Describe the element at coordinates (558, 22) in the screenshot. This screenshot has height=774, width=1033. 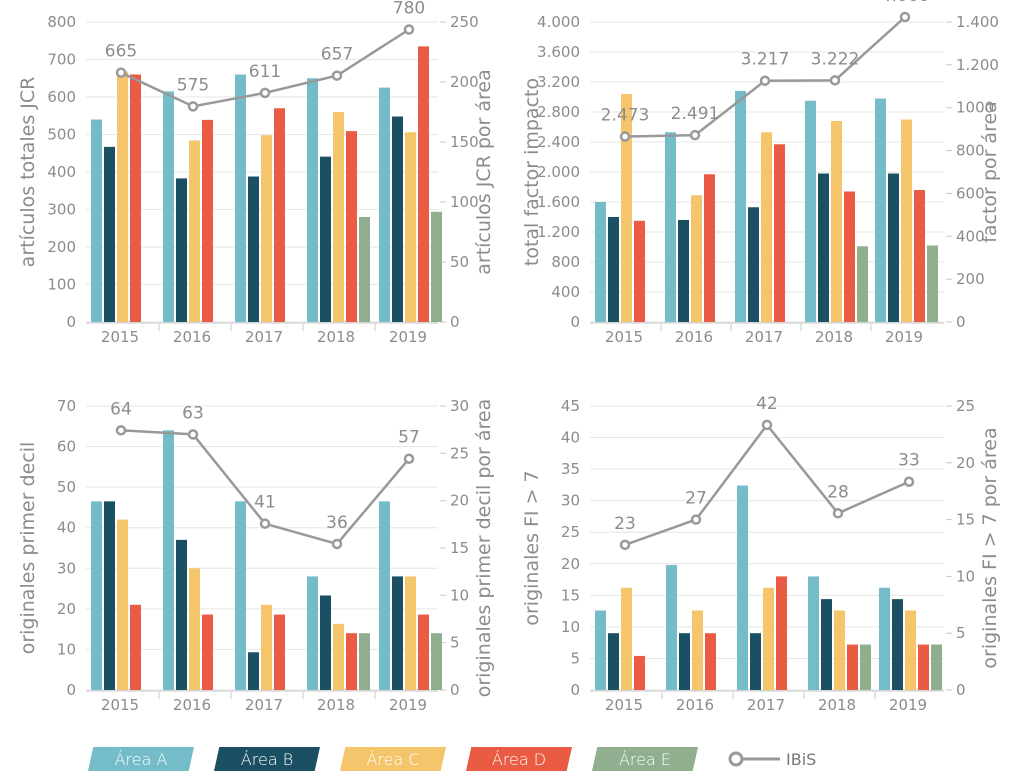
I see `y-tick-label: 4.000` at that location.